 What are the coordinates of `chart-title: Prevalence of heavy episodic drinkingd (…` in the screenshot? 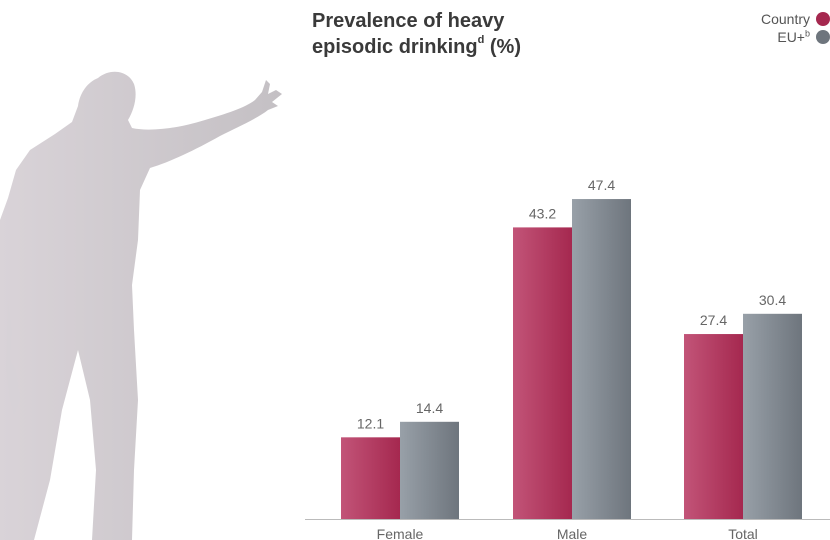 It's located at (416, 34).